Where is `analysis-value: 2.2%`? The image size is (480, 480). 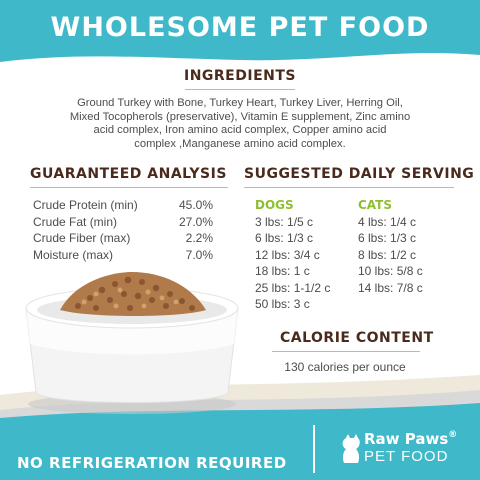 analysis-value: 2.2% is located at coordinates (199, 238).